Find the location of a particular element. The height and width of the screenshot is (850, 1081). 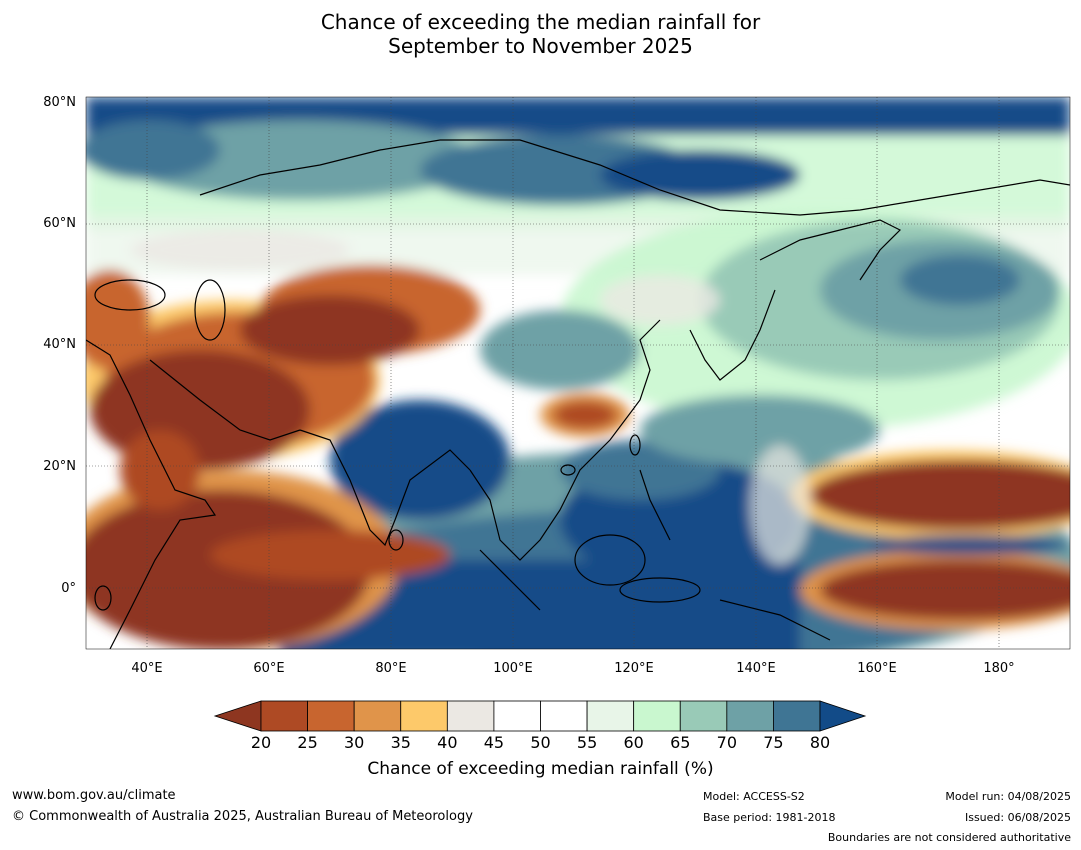

colorbar-tick-label: 50 is located at coordinates (540, 742).